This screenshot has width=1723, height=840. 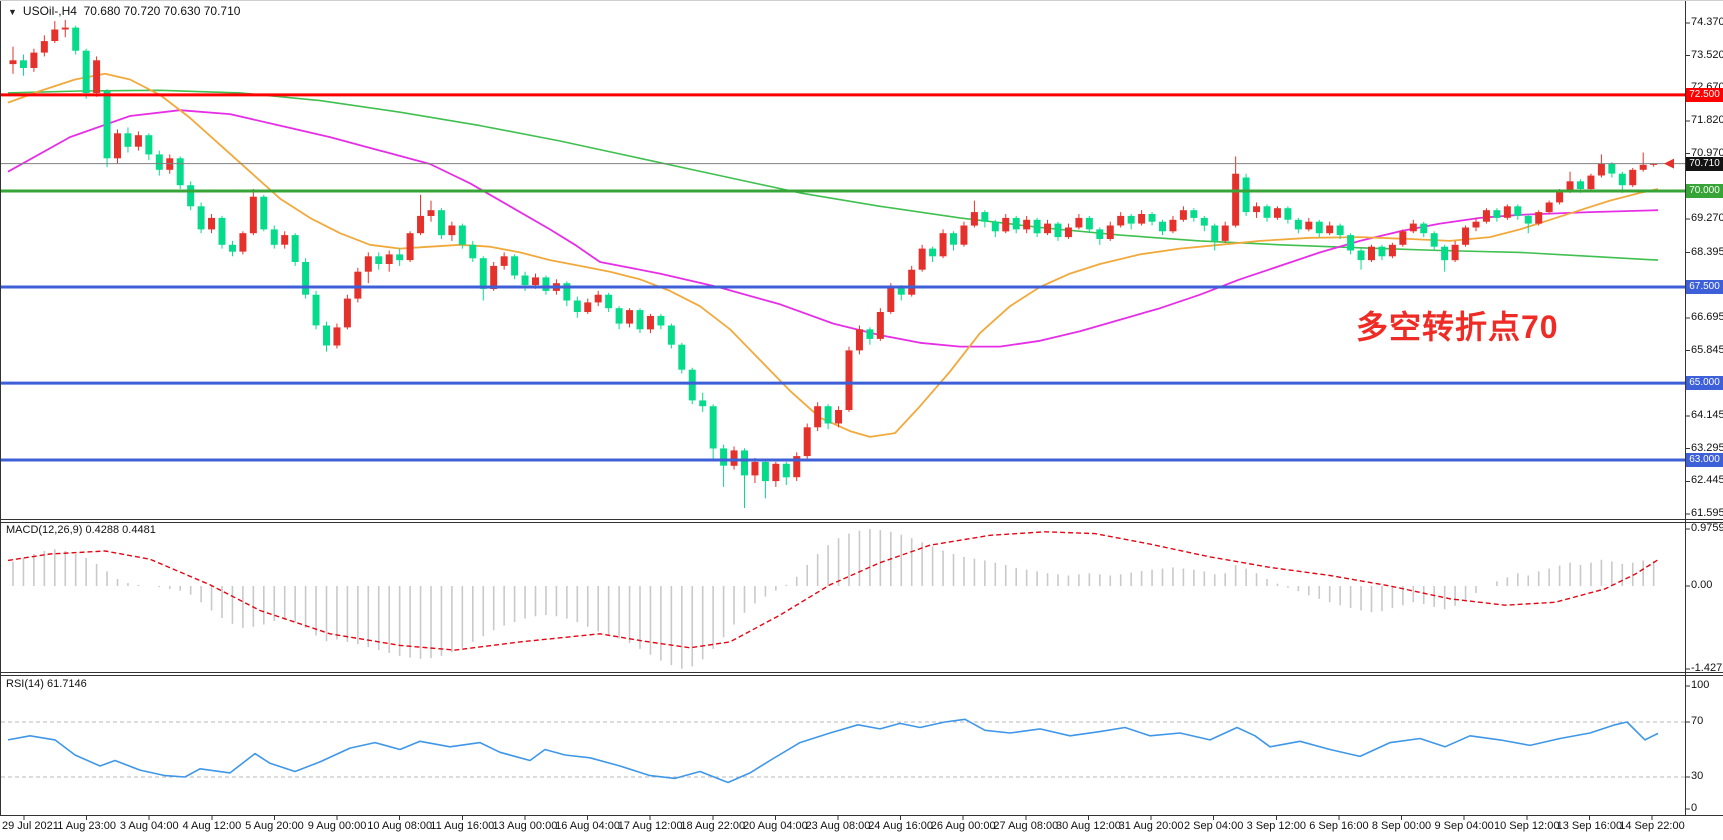 I want to click on time-axis-label: 16 Aug 04:00, so click(x=587, y=826).